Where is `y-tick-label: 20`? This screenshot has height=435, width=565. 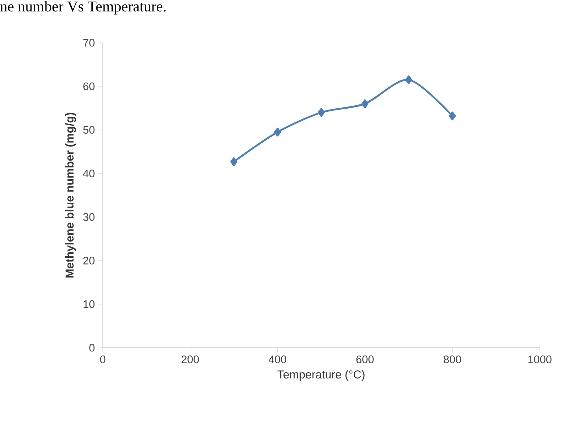
y-tick-label: 20 is located at coordinates (89, 260).